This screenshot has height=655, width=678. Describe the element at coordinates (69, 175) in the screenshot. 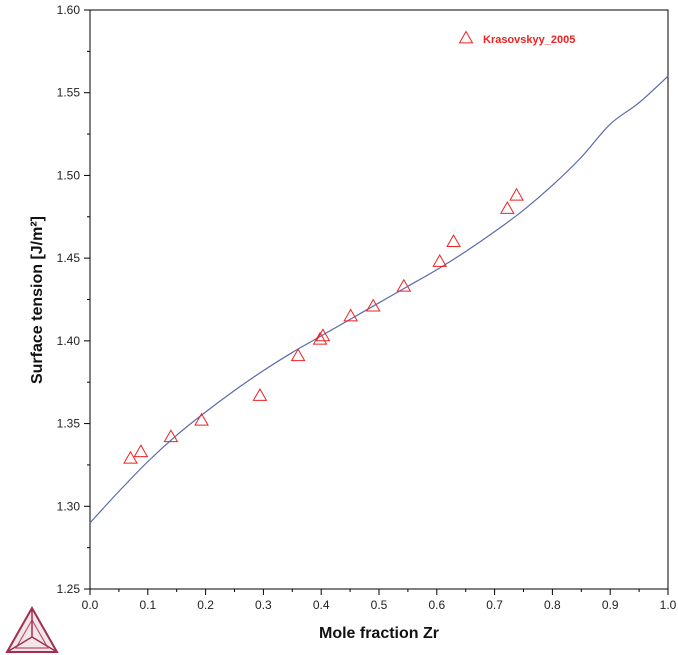

I see `y-tick-label: 1.50` at that location.